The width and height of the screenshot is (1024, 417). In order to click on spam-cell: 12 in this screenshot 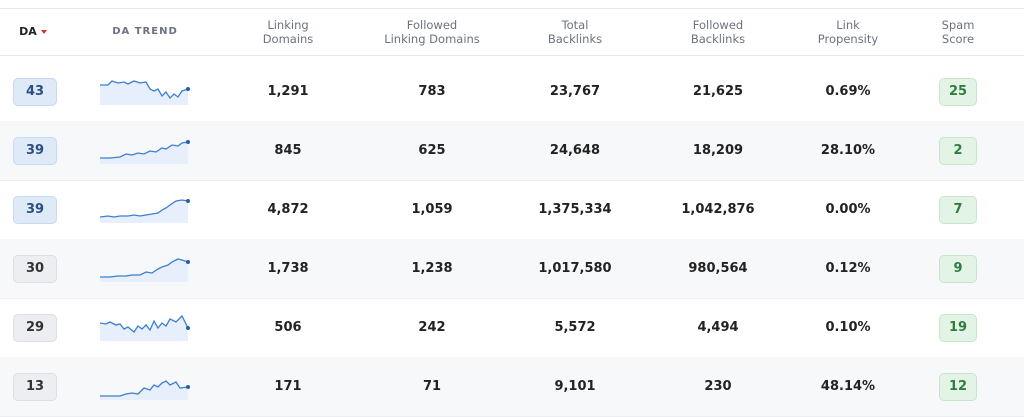, I will do `click(958, 386)`.